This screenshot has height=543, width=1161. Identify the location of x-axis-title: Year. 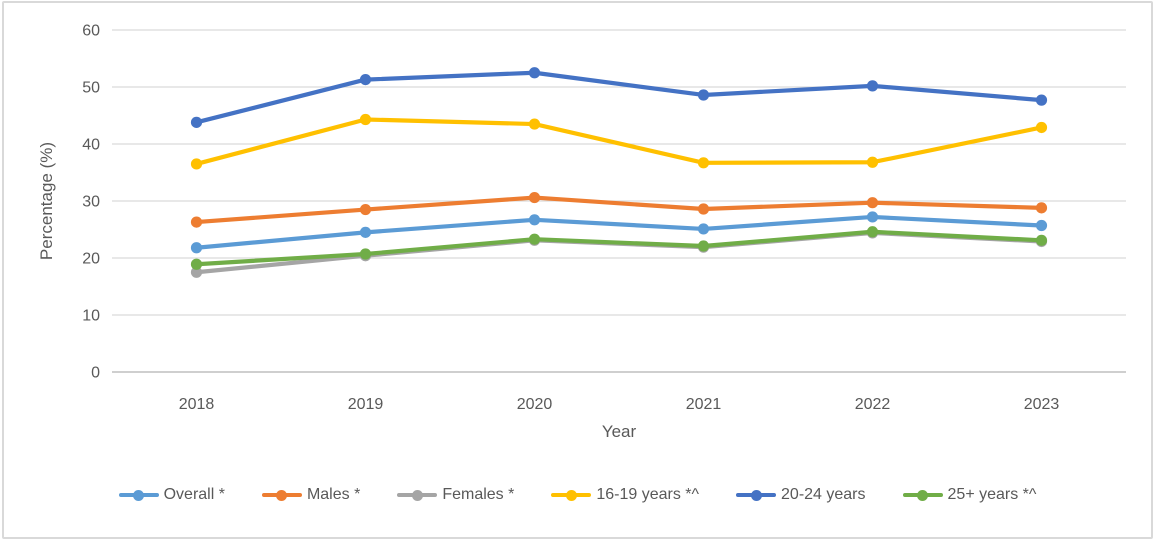
(619, 431).